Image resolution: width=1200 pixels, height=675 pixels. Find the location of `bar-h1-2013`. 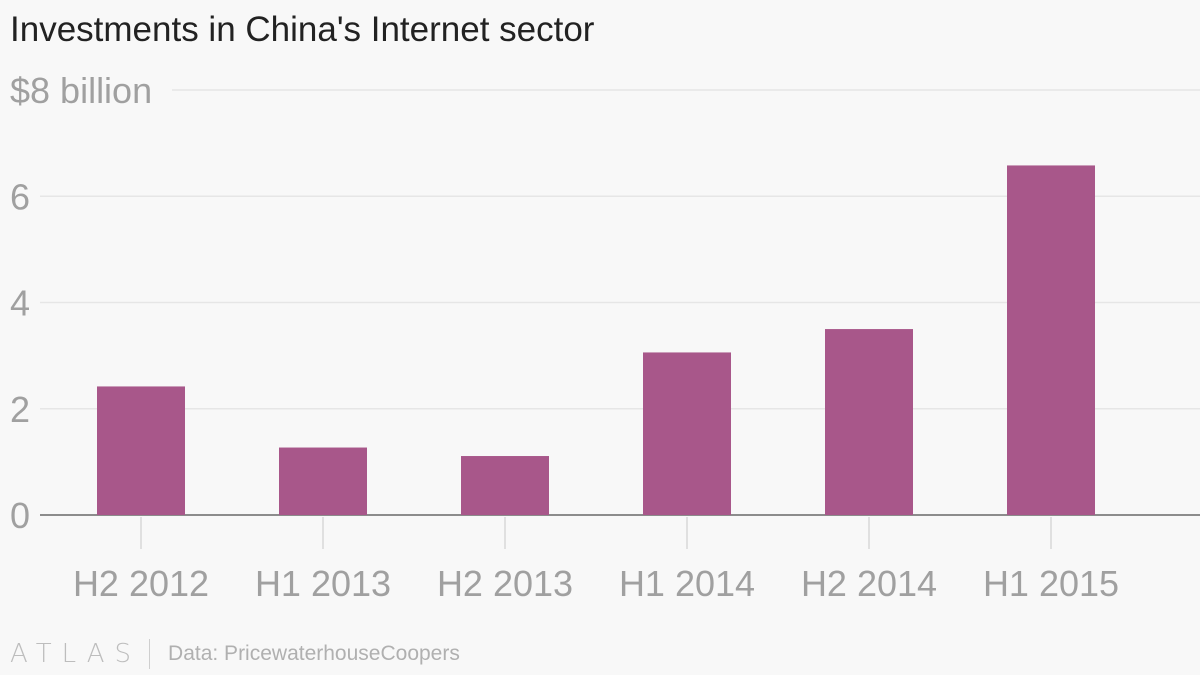

bar-h1-2013 is located at coordinates (323, 481).